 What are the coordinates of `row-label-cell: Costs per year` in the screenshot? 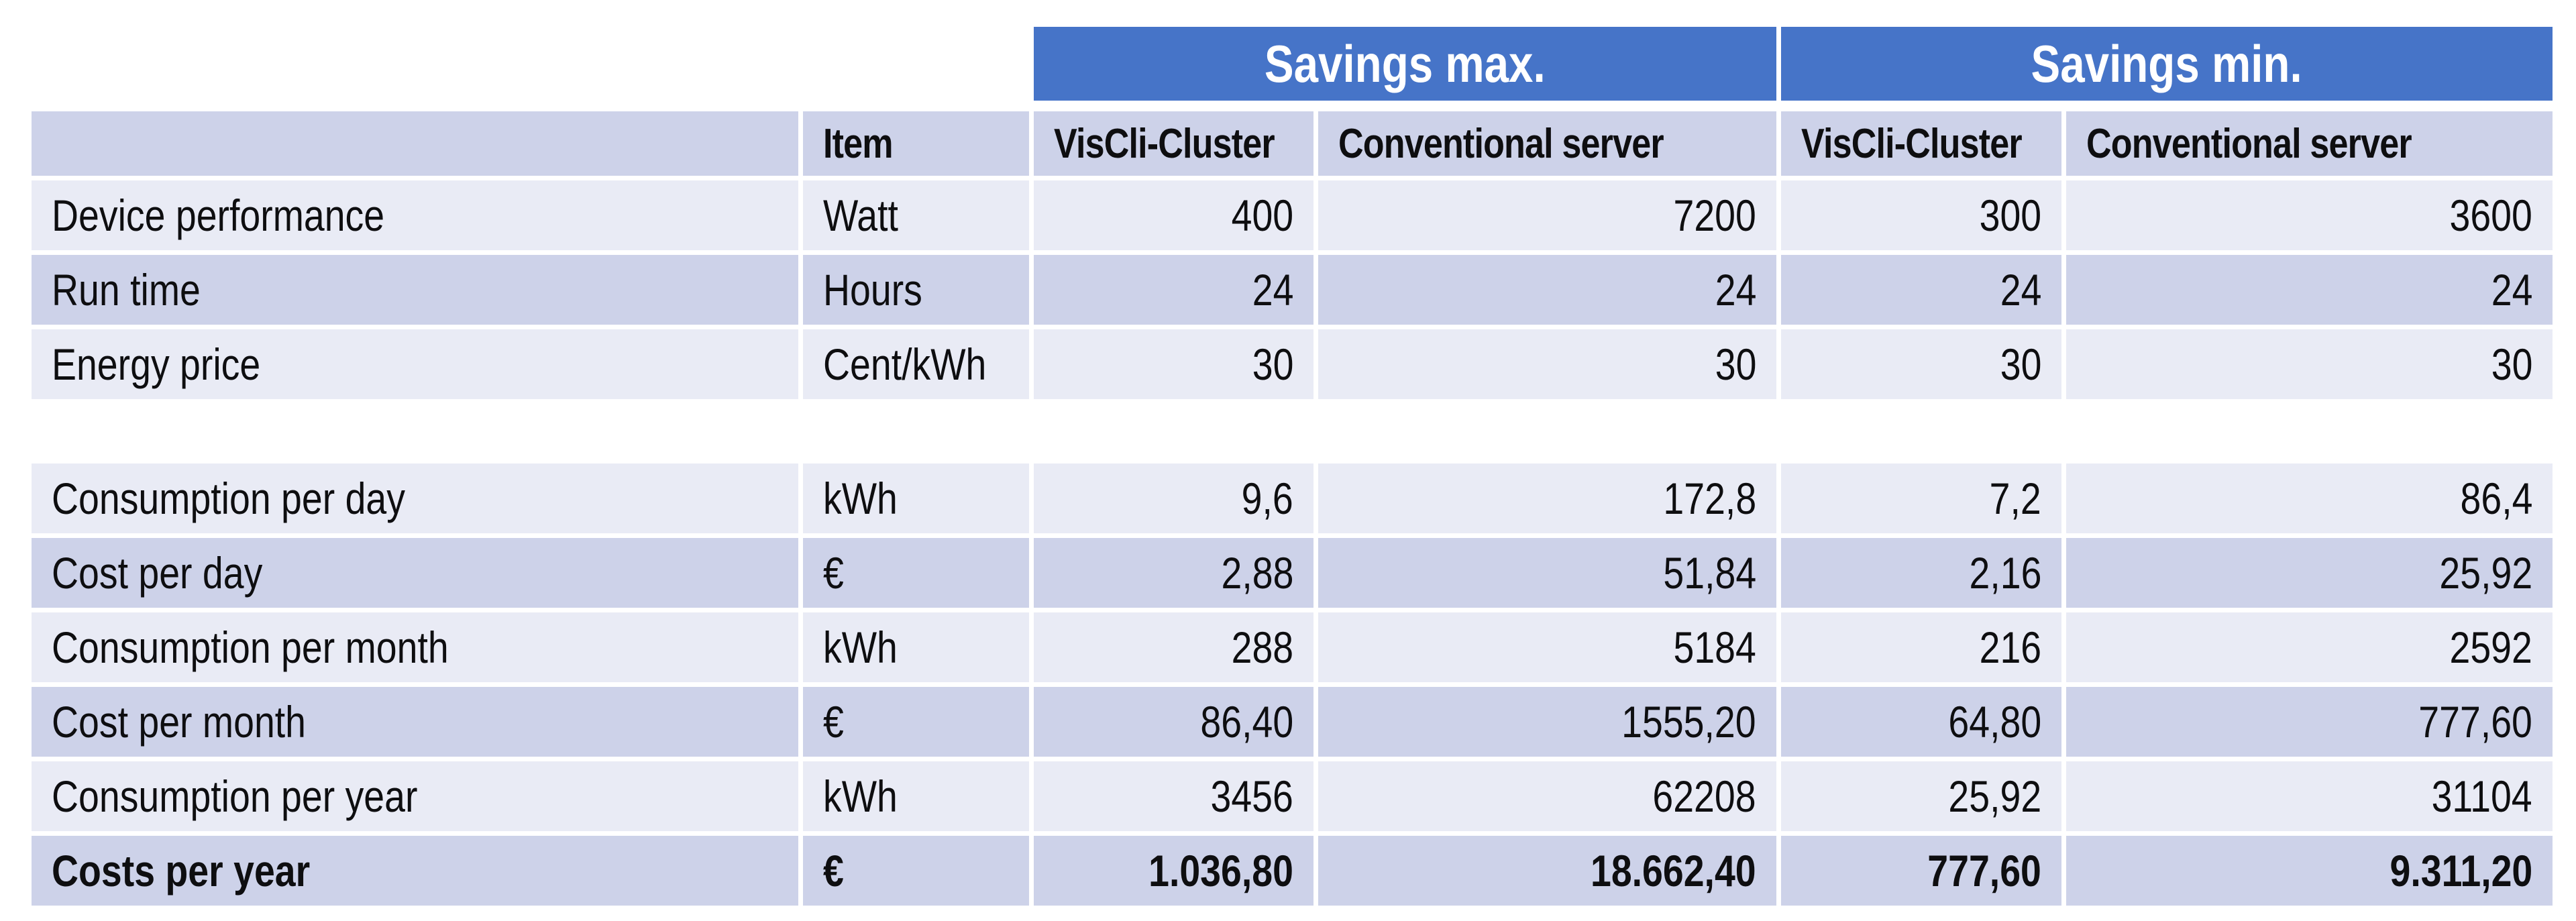 It's located at (415, 871).